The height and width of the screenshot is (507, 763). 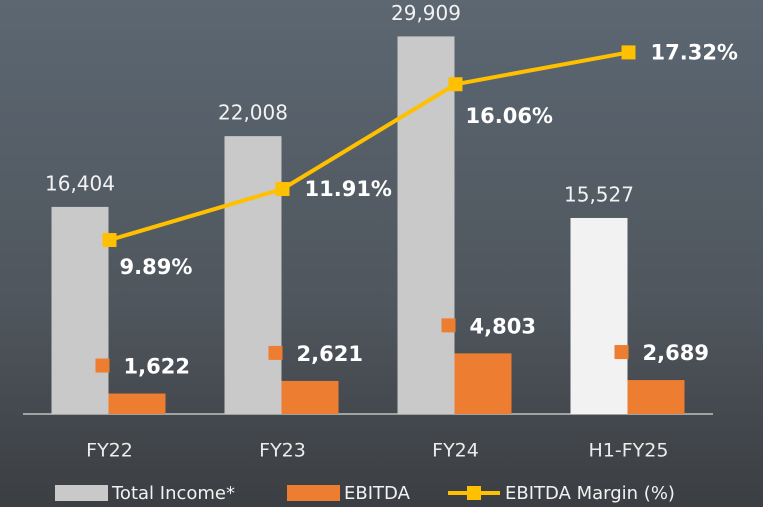 What do you see at coordinates (330, 354) in the screenshot?
I see `value-label: 2,621` at bounding box center [330, 354].